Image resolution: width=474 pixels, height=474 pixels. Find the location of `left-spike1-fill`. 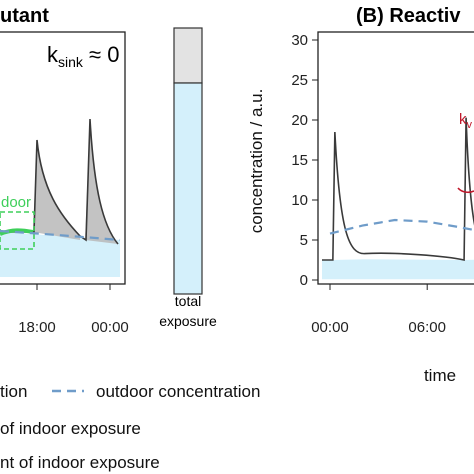

left-spike1-fill is located at coordinates (56, 190).